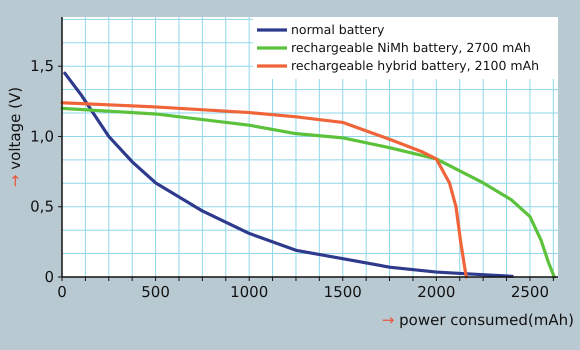 Image resolution: width=580 pixels, height=350 pixels. What do you see at coordinates (155, 292) in the screenshot?
I see `x-tick-label: 500` at bounding box center [155, 292].